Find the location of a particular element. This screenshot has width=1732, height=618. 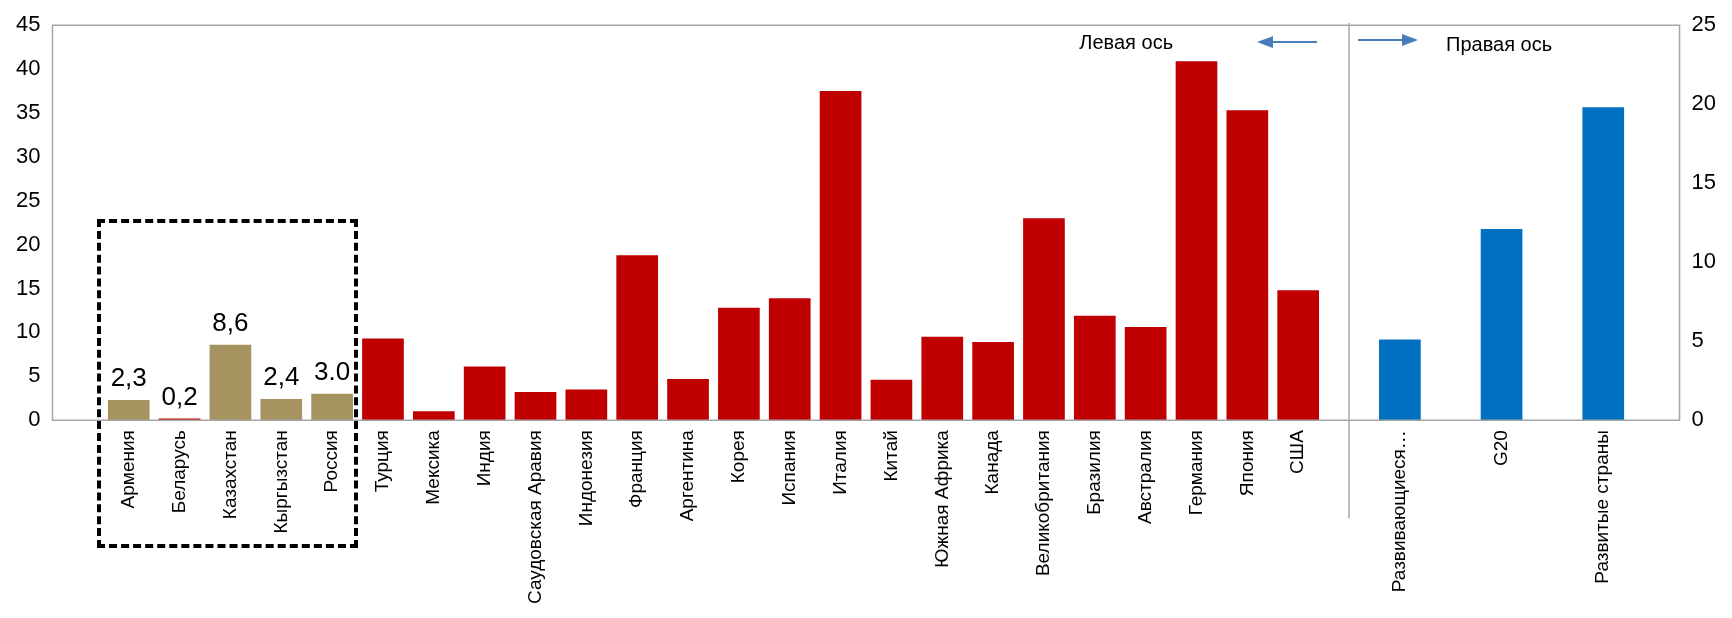

x-tick-label: Бразилия is located at coordinates (1094, 472).